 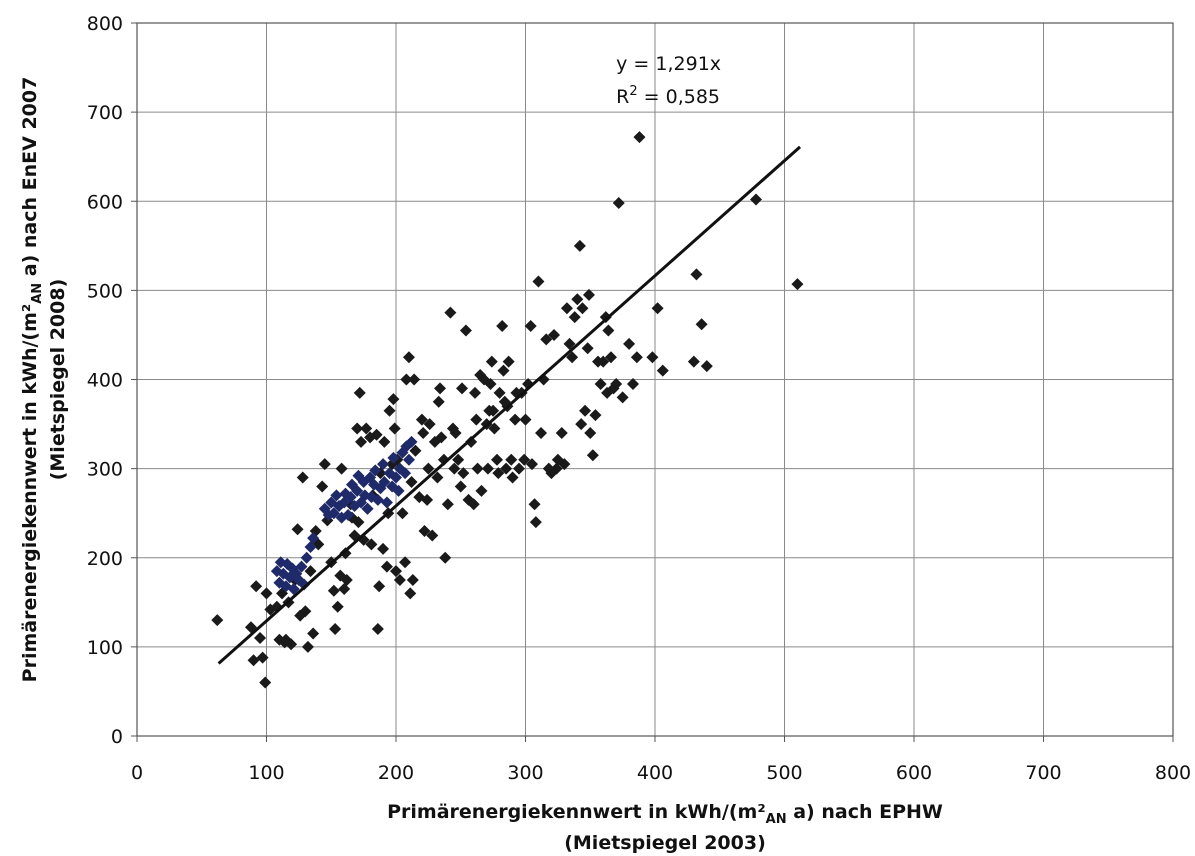 What do you see at coordinates (865, 812) in the screenshot?
I see `x-axis-title-end: a) nach EPHW` at bounding box center [865, 812].